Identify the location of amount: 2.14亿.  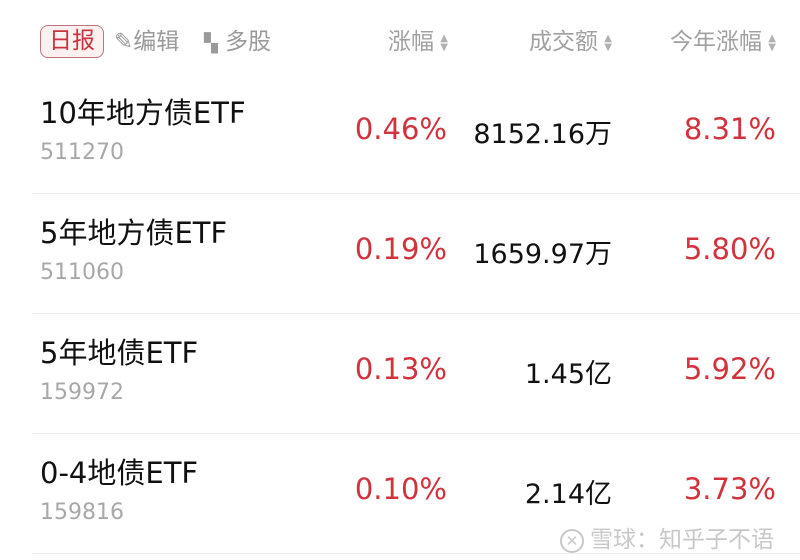
(568, 494).